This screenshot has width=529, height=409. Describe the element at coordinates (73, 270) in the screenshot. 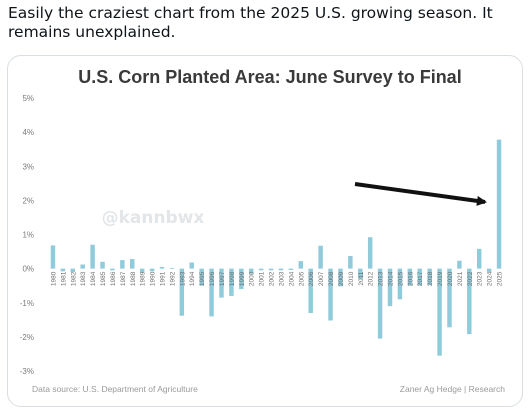

I see `bar-1982` at that location.